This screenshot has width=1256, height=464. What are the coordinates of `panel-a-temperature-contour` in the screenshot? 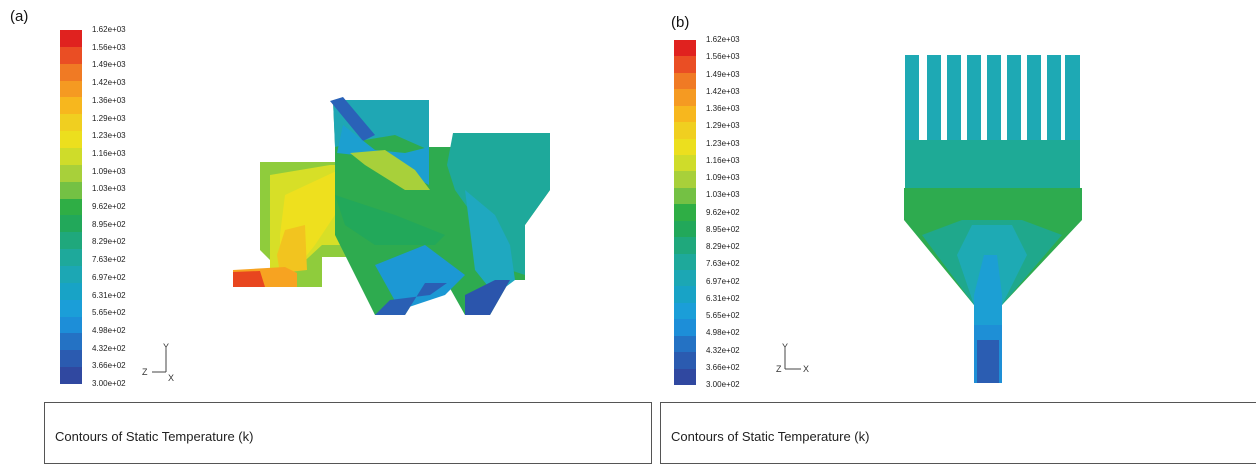 It's located at (391, 206).